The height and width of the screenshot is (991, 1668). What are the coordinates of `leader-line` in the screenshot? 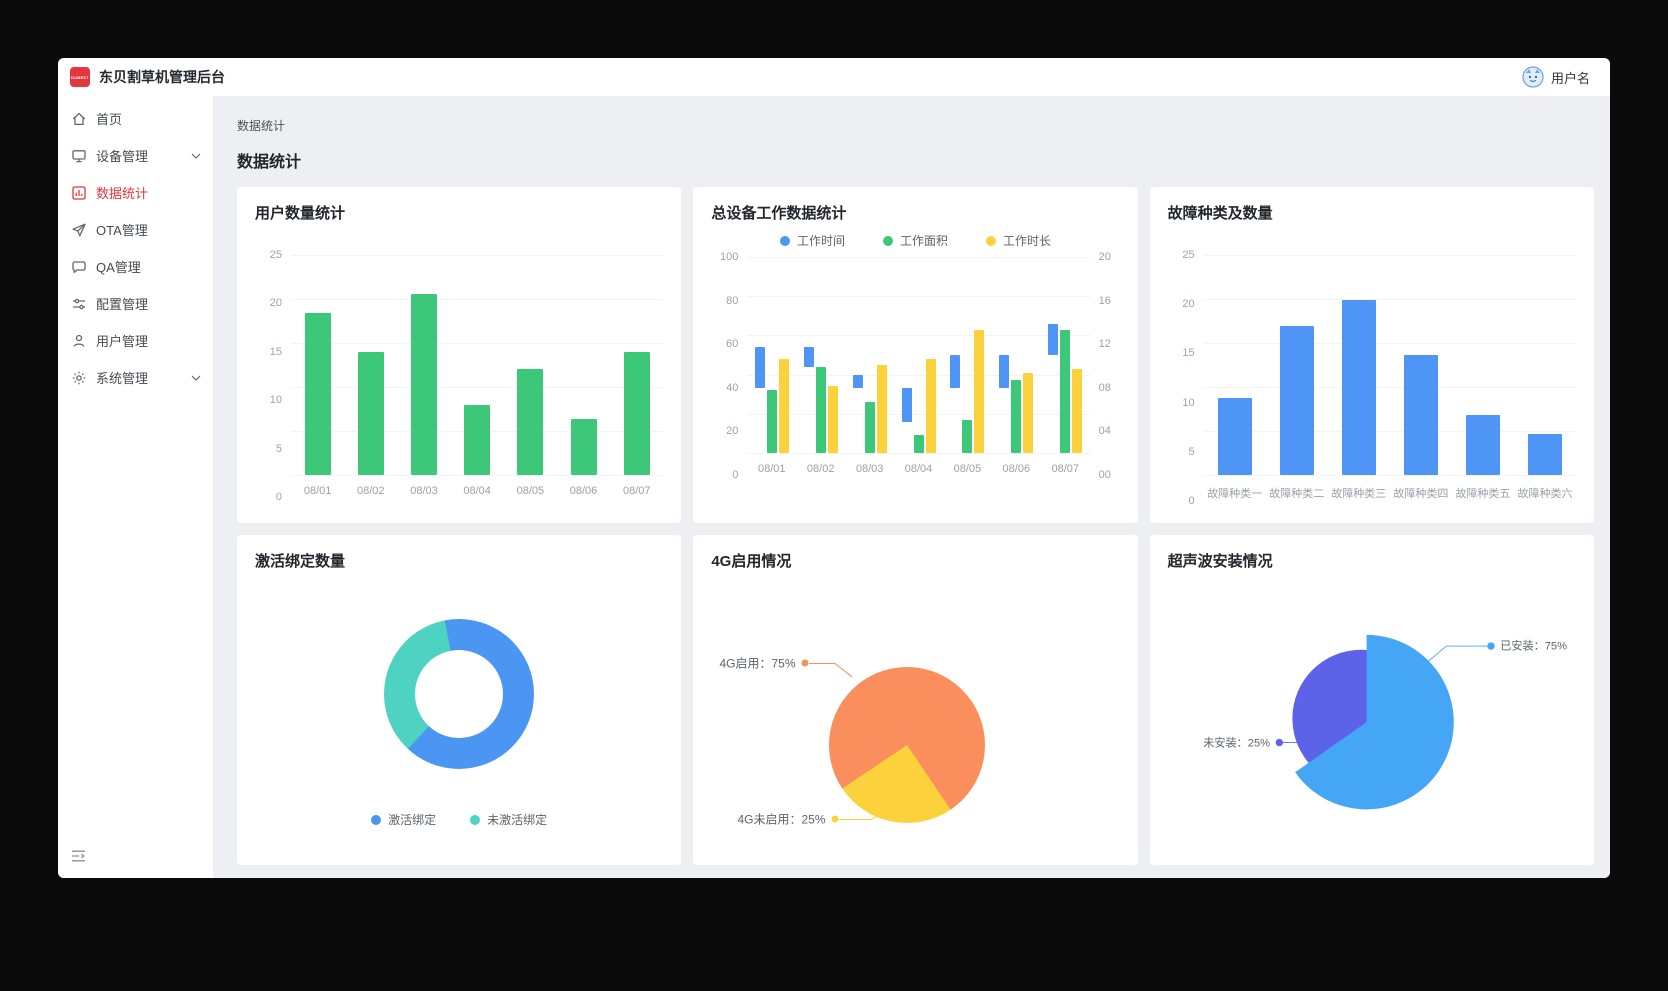 It's located at (1448, 661).